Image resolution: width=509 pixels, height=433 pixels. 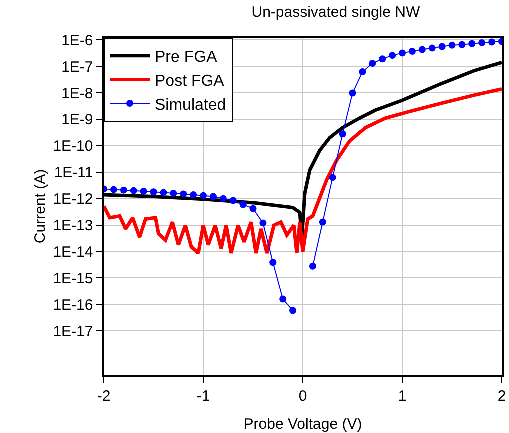 I want to click on x-tick-label: 2, so click(x=502, y=396).